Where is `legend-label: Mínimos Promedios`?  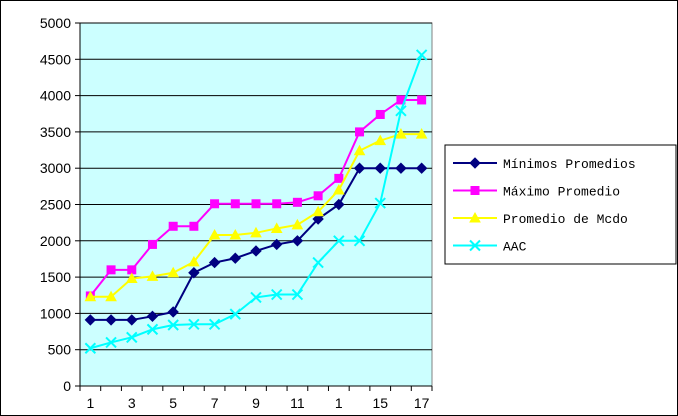 legend-label: Mínimos Promedios is located at coordinates (569, 164).